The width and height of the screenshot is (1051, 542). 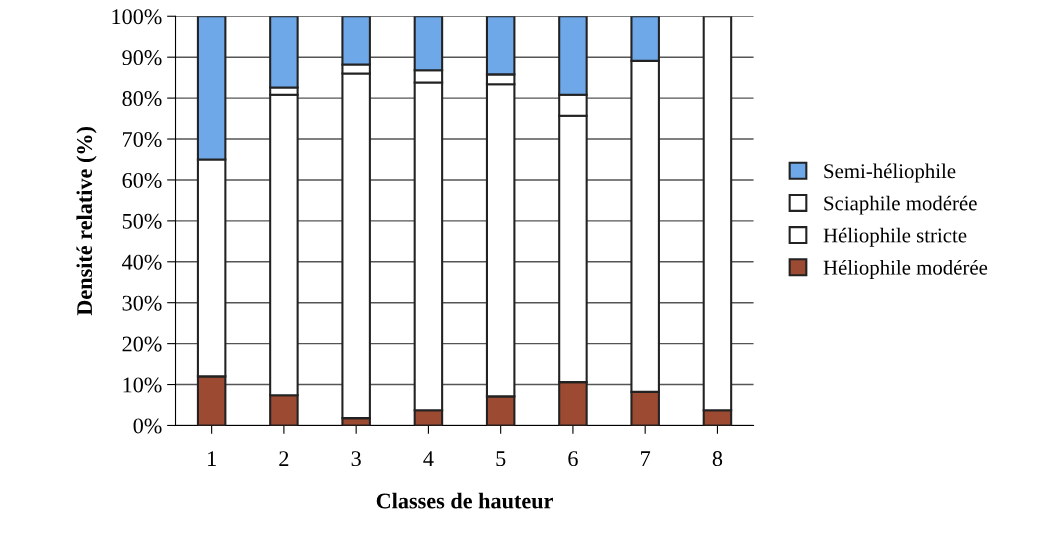 I want to click on y-axis-title: Densité relative (%), so click(x=86, y=221).